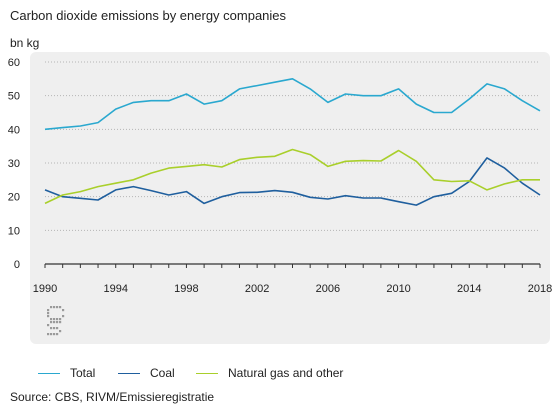  What do you see at coordinates (83, 373) in the screenshot?
I see `legend-label-total: Total` at bounding box center [83, 373].